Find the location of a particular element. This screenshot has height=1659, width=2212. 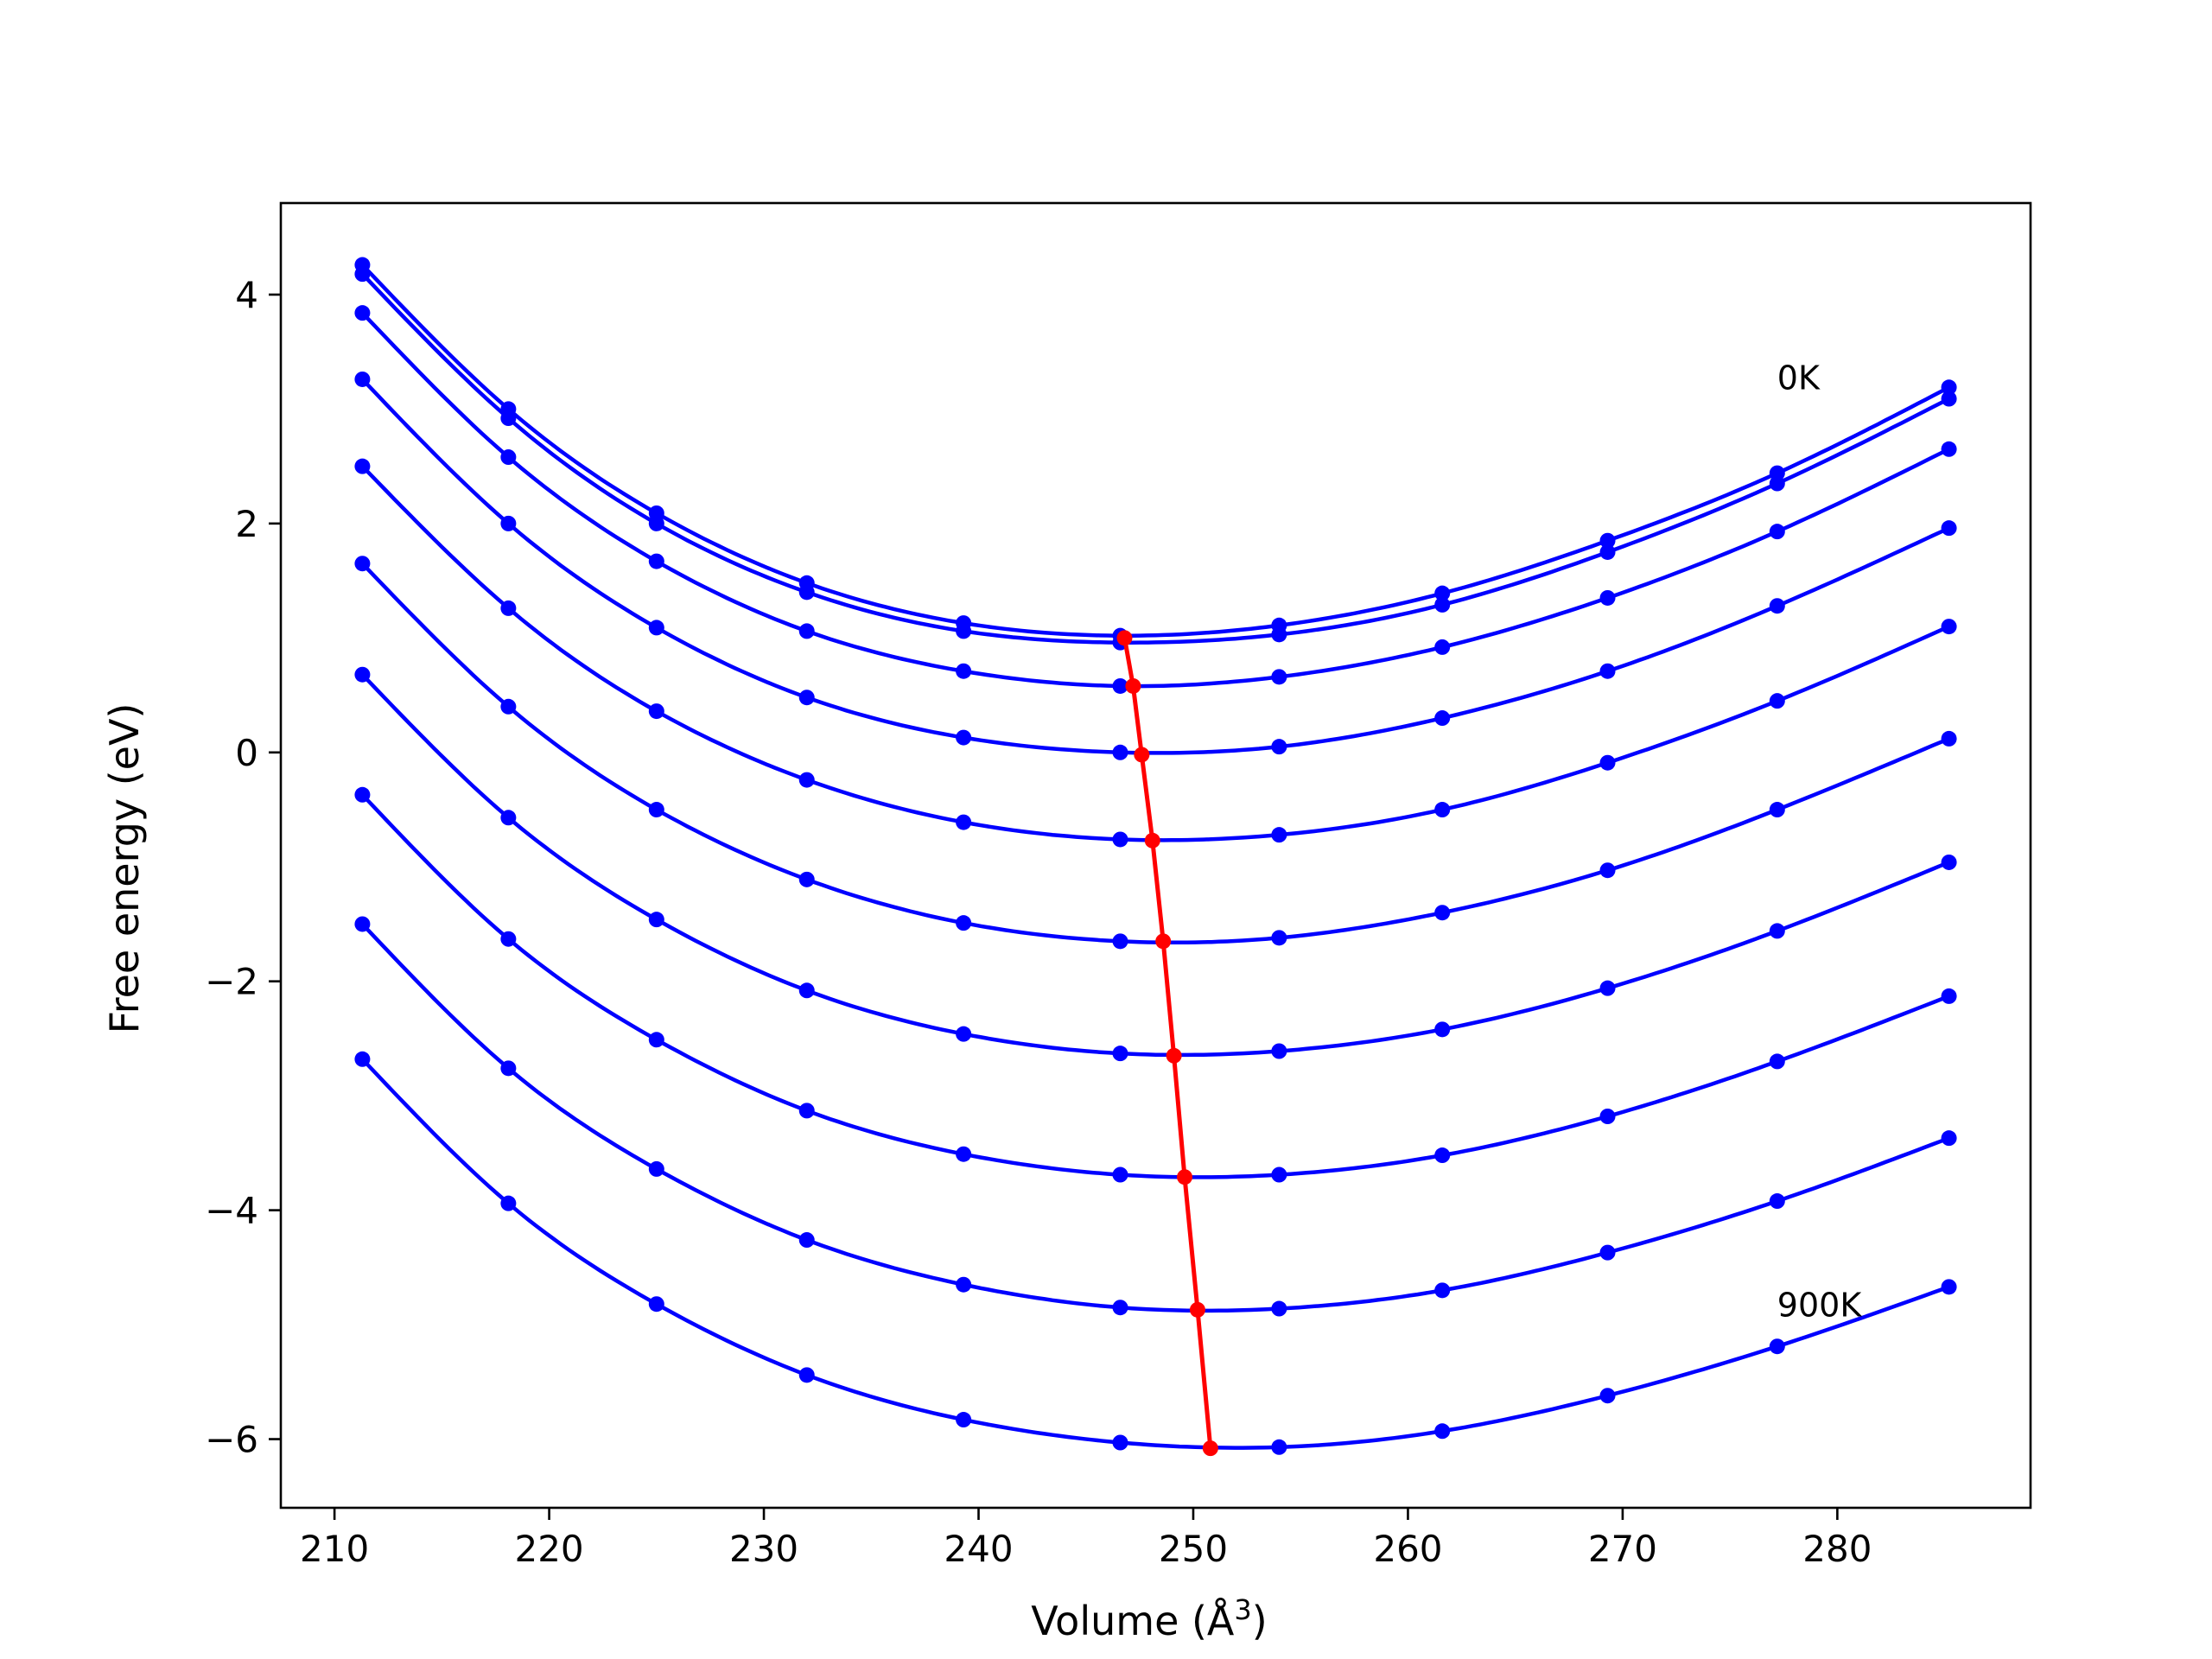

x-axis-label: Volume (Å3) is located at coordinates (1149, 1618).